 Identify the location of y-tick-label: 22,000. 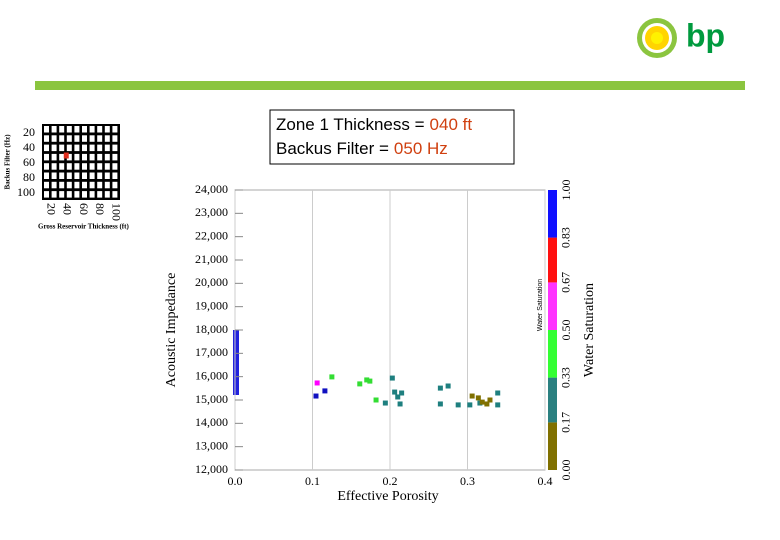
(211, 235).